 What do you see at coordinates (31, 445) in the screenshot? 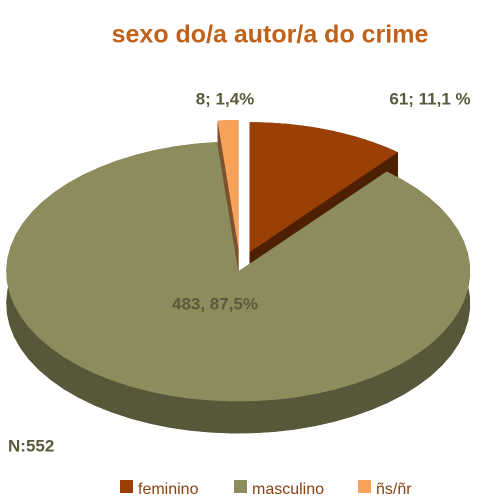
I see `annotation: N:552` at bounding box center [31, 445].